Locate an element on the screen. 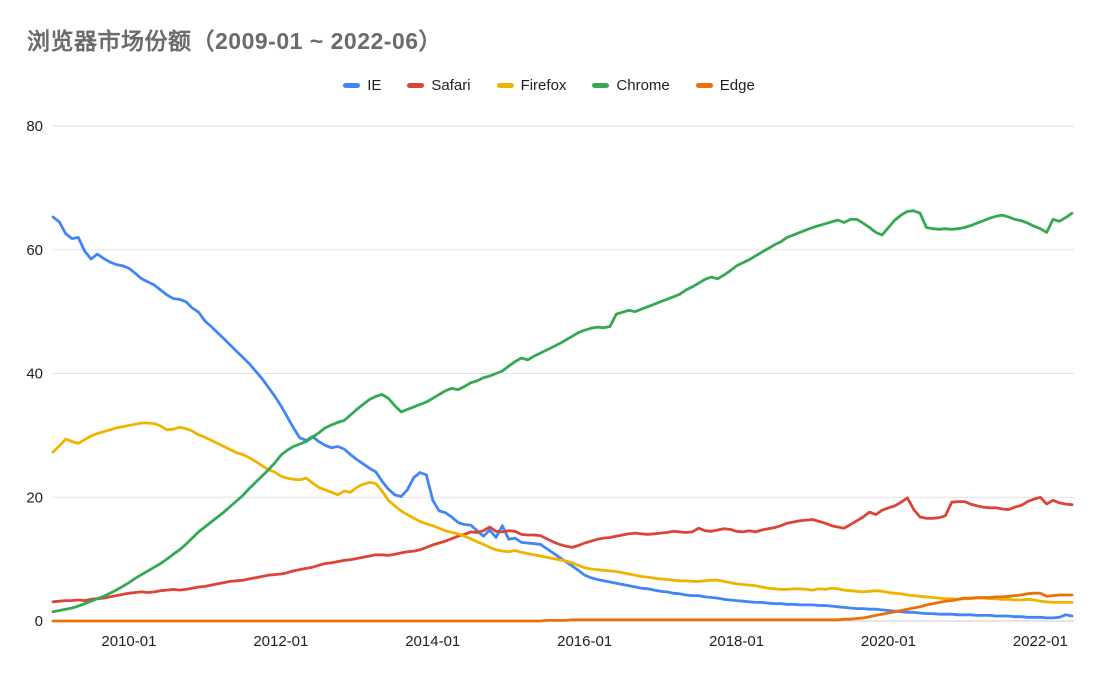 This screenshot has height=676, width=1098. series-line-edge is located at coordinates (562, 607).